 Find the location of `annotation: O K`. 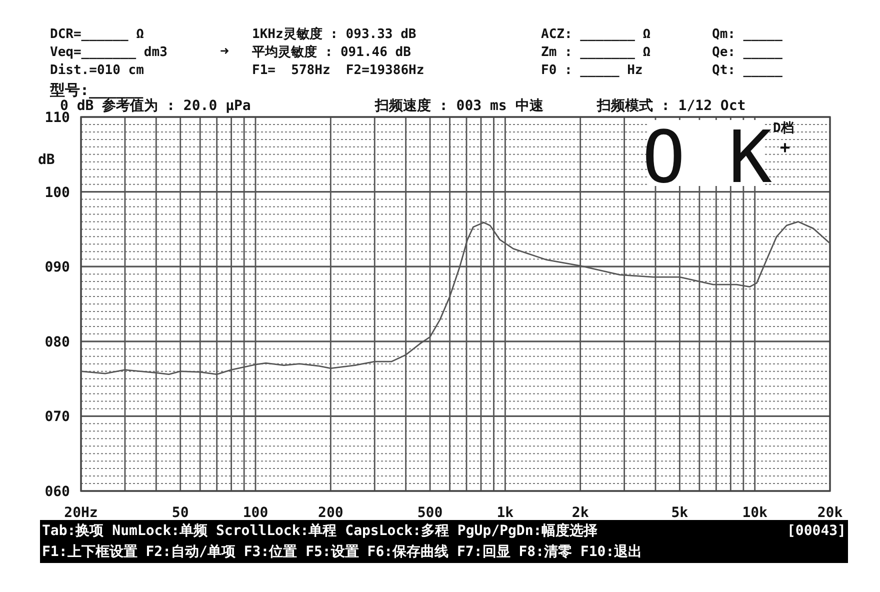

annotation: O K is located at coordinates (707, 157).